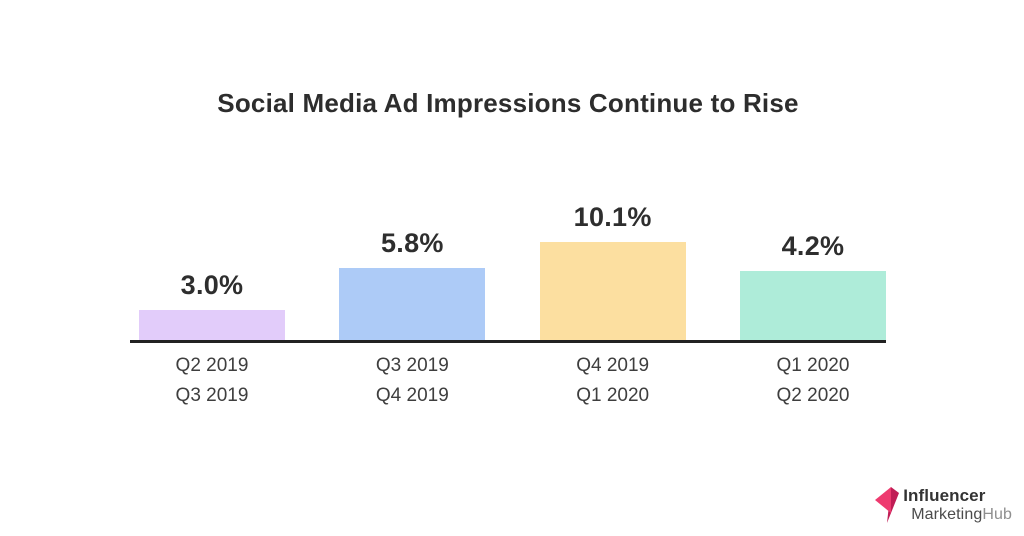  I want to click on period-from: Q1 2020, so click(813, 365).